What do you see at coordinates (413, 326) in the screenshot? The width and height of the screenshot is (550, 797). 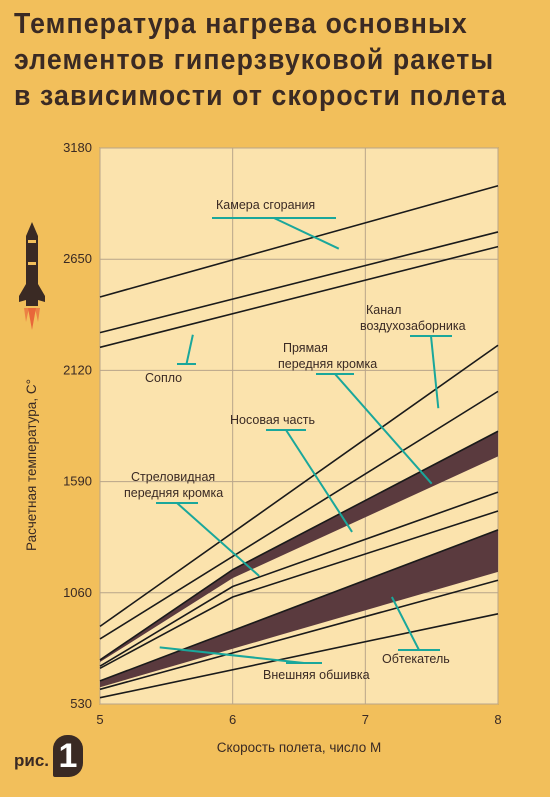 I see `annotation-text: воздухозаборника` at bounding box center [413, 326].